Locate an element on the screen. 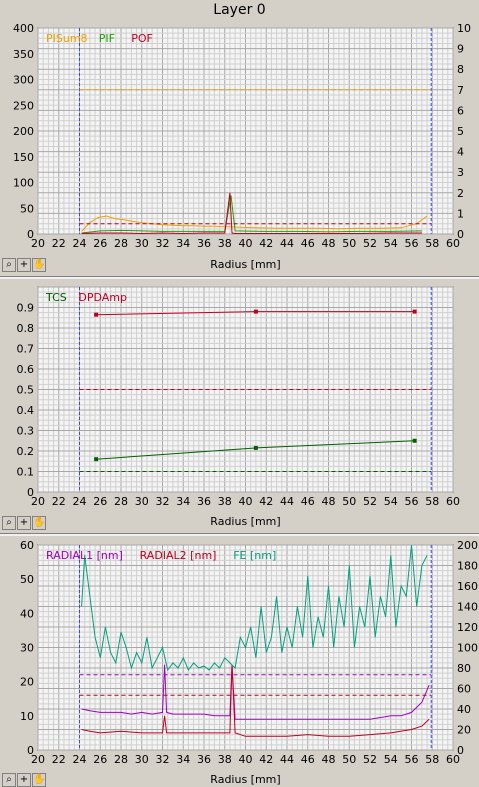 This screenshot has height=787, width=479. y-tick-label: 0.9 is located at coordinates (26, 308).